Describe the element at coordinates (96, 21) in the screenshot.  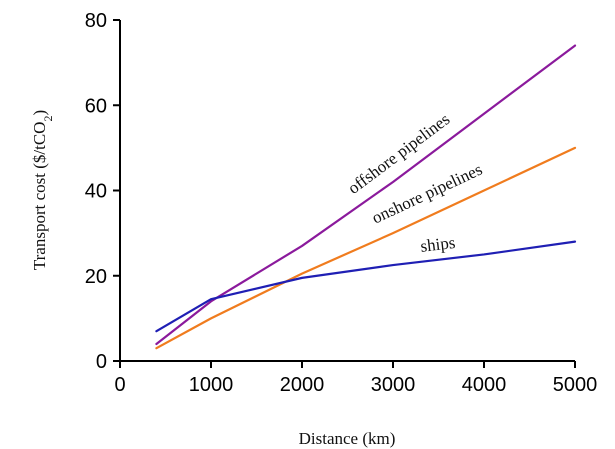
I see `y-tick-label: 80` at that location.